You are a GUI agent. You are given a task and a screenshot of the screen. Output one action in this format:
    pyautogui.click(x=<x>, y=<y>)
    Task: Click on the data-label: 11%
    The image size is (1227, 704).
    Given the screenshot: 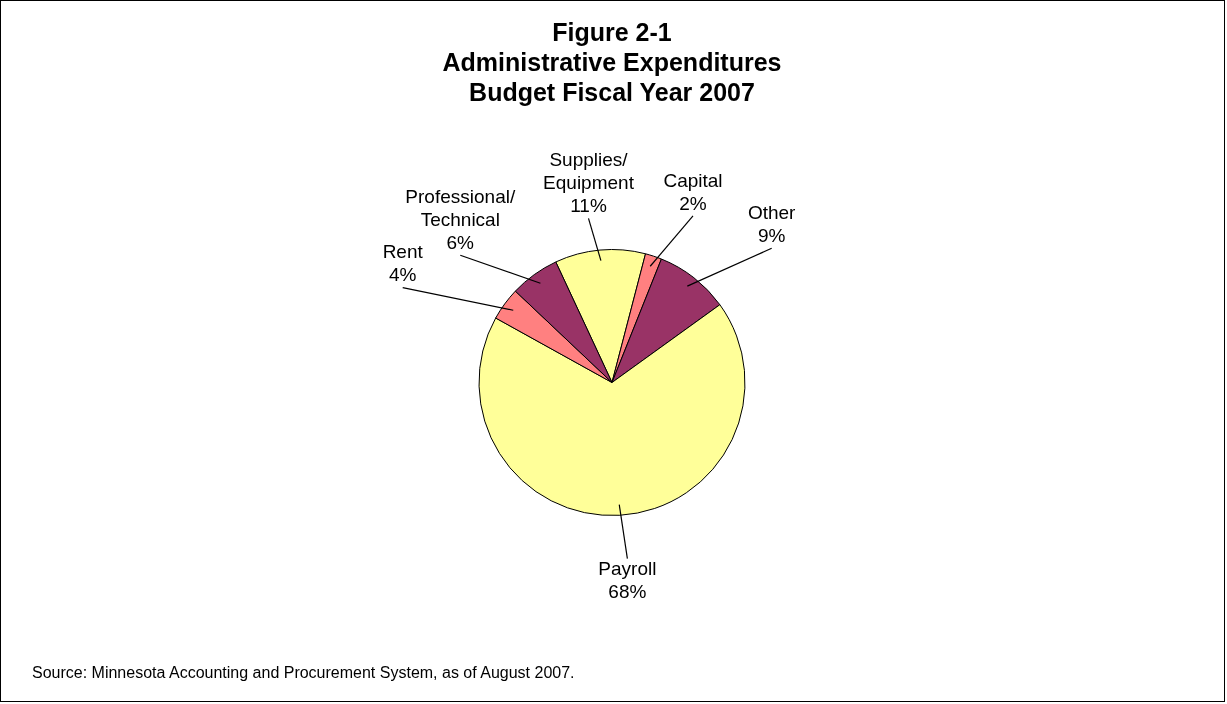 What is the action you would take?
    pyautogui.click(x=588, y=206)
    